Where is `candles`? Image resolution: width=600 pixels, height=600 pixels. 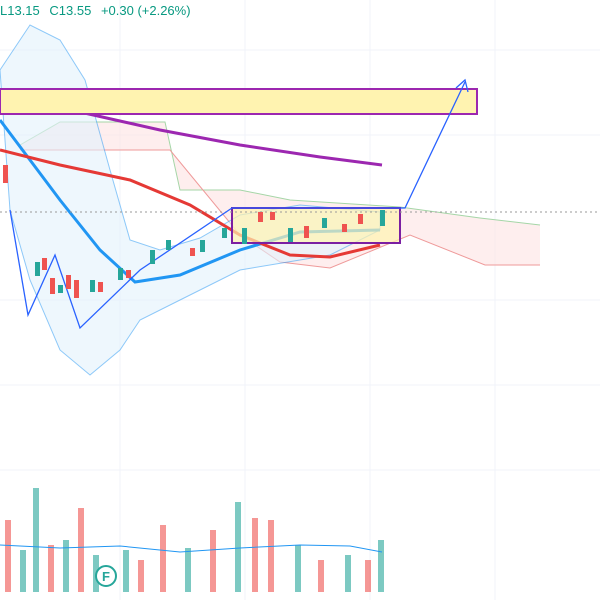 candles is located at coordinates (194, 231).